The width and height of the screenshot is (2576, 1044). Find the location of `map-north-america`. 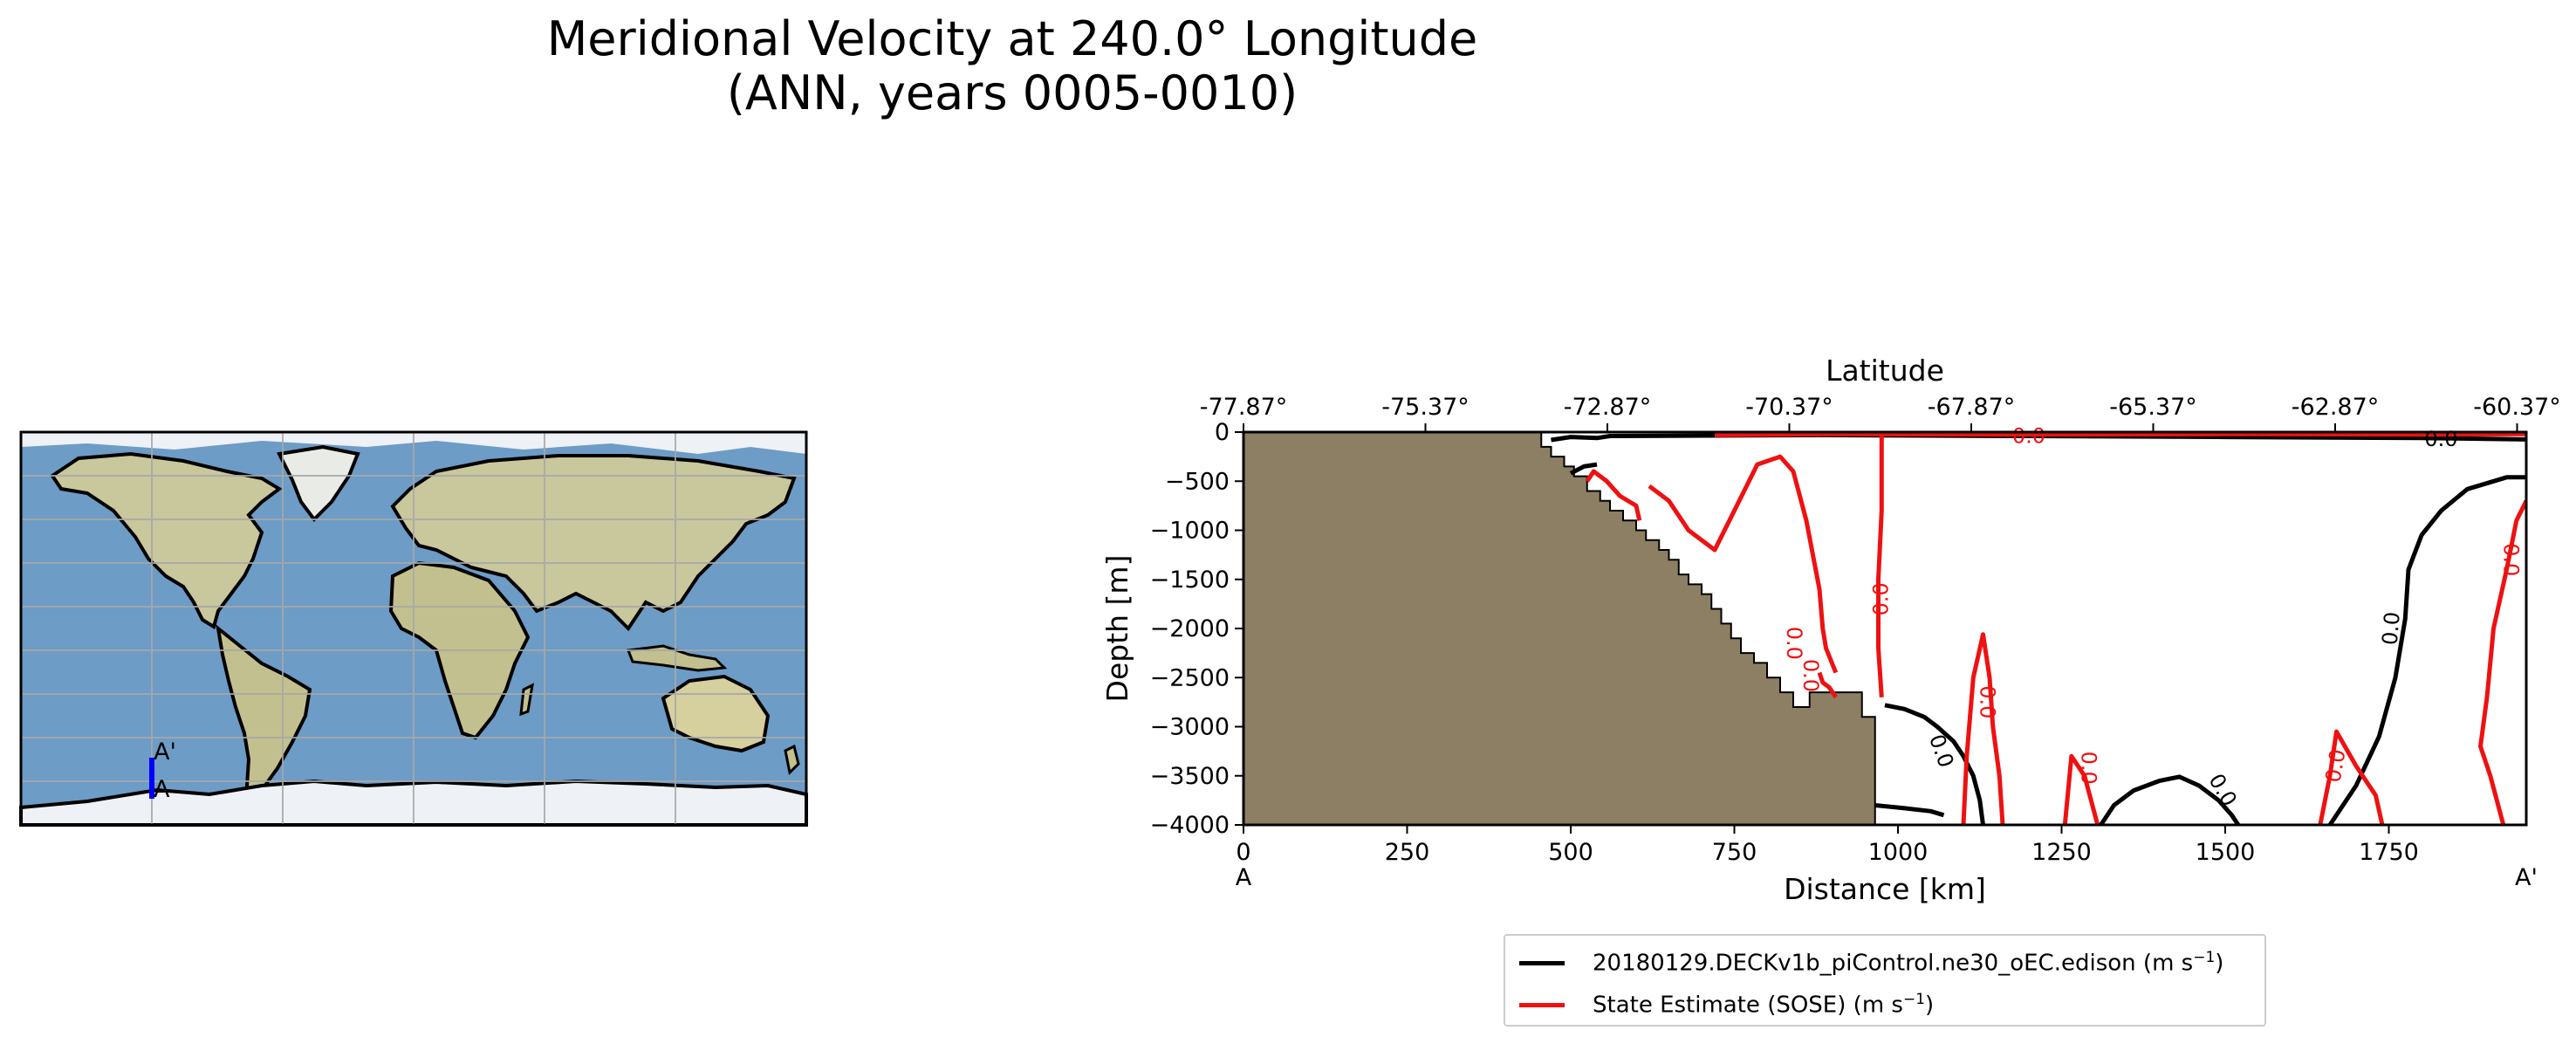

map-north-america is located at coordinates (166, 540).